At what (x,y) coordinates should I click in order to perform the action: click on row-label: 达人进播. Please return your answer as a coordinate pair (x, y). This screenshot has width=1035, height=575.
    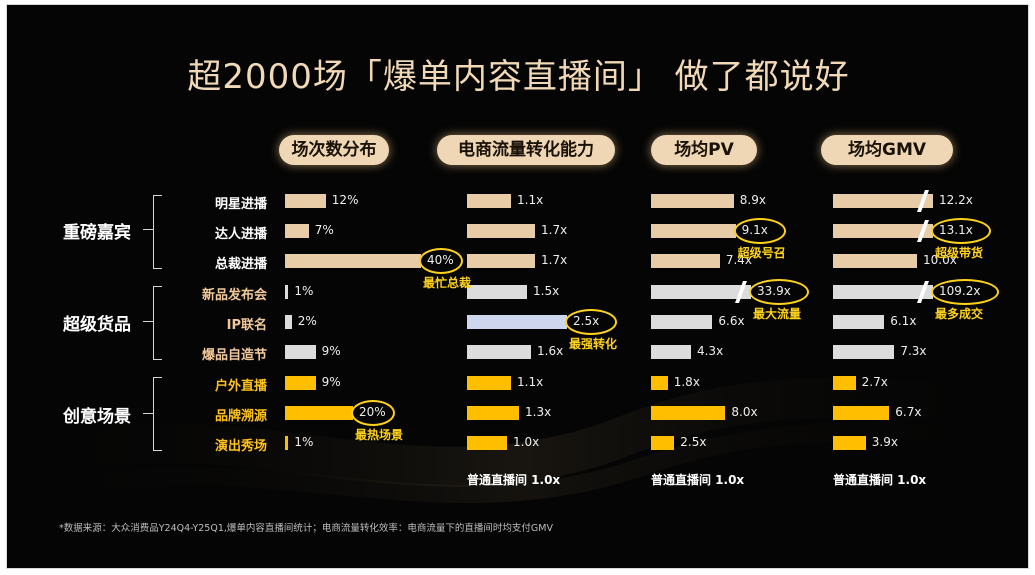
    Looking at the image, I should click on (240, 234).